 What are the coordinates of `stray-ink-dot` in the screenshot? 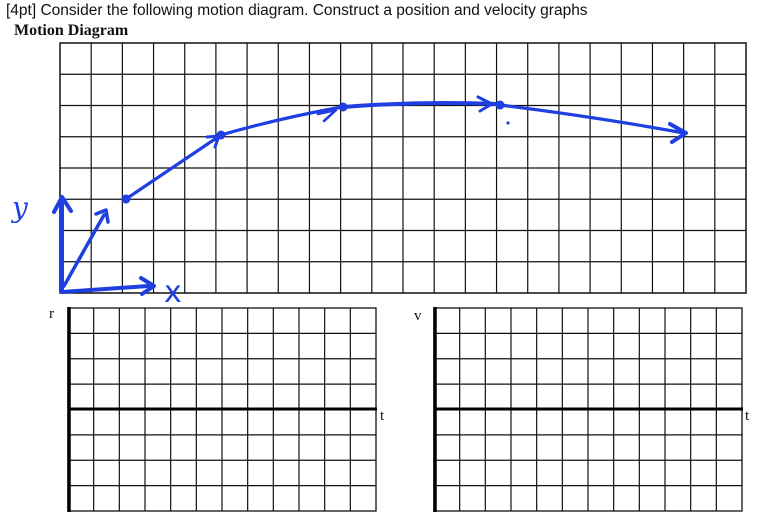 It's located at (508, 123).